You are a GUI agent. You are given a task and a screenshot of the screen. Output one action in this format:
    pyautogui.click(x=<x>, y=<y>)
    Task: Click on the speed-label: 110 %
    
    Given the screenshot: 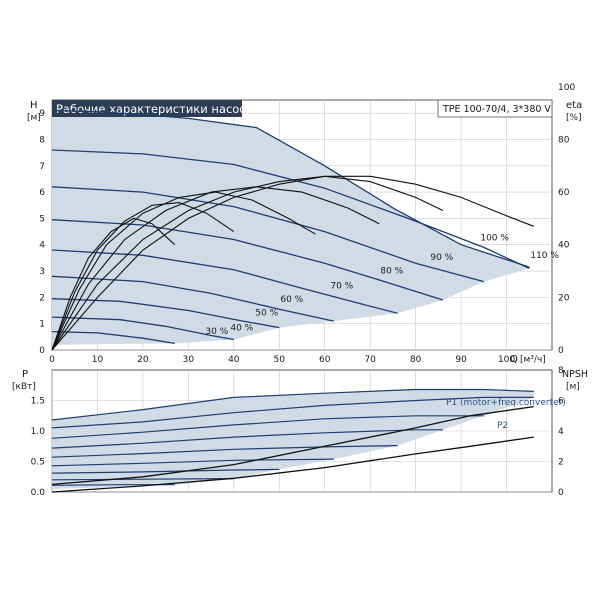 What is the action you would take?
    pyautogui.click(x=544, y=256)
    